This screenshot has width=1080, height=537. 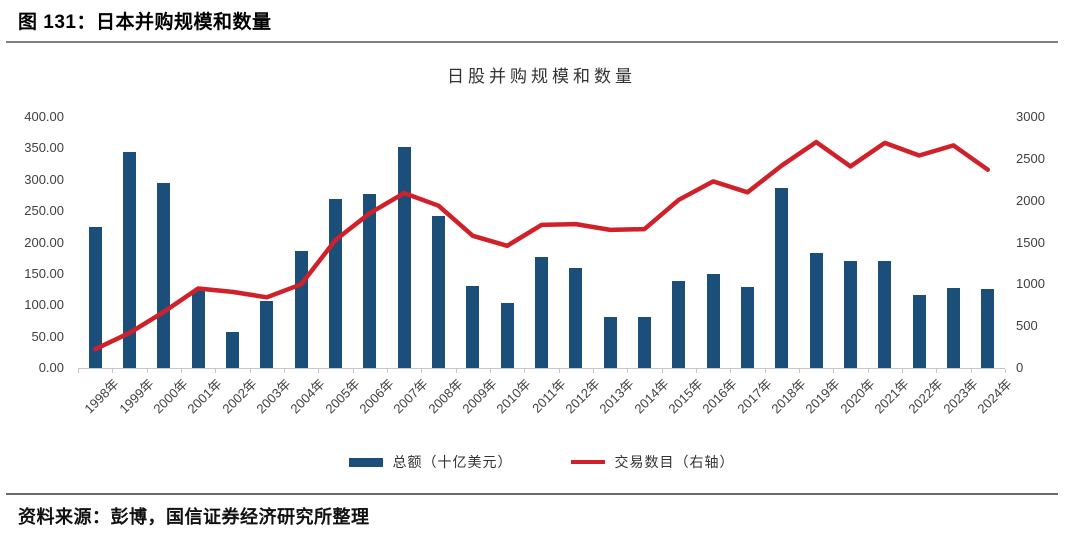 What do you see at coordinates (960, 396) in the screenshot?
I see `x-axis-tick-label: 2023年` at bounding box center [960, 396].